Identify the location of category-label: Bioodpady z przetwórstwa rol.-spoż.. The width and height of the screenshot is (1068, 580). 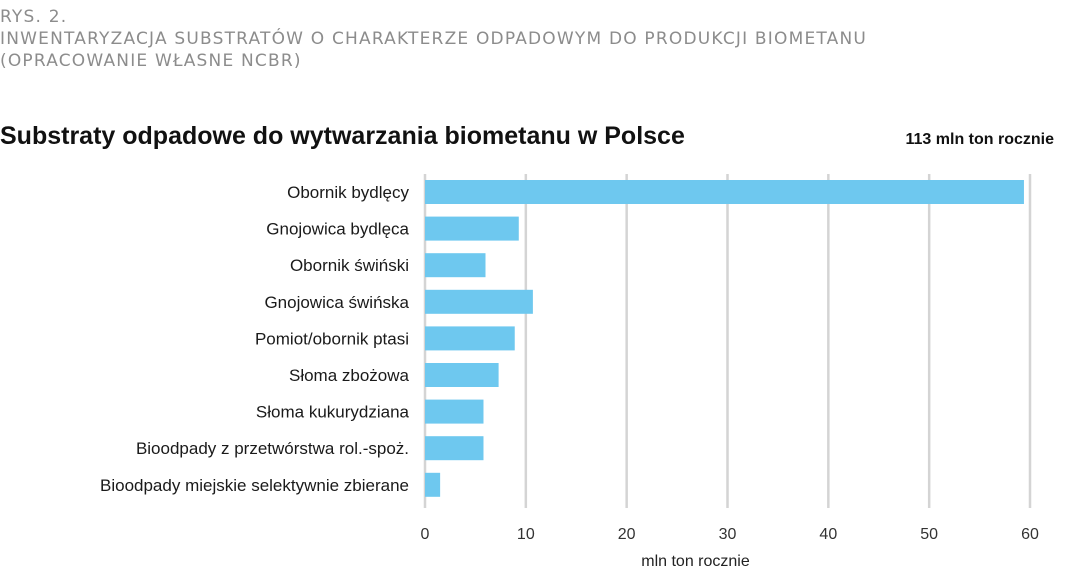
(272, 448).